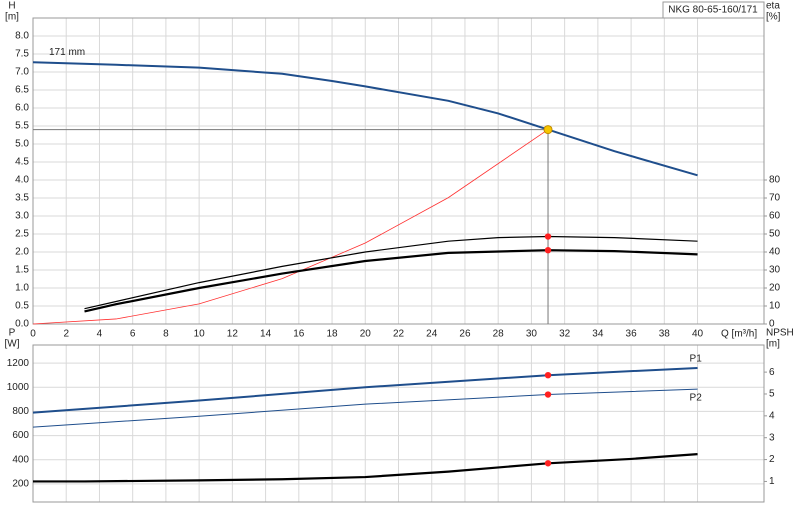 The image size is (800, 520). I want to click on curve-label: P2, so click(696, 398).